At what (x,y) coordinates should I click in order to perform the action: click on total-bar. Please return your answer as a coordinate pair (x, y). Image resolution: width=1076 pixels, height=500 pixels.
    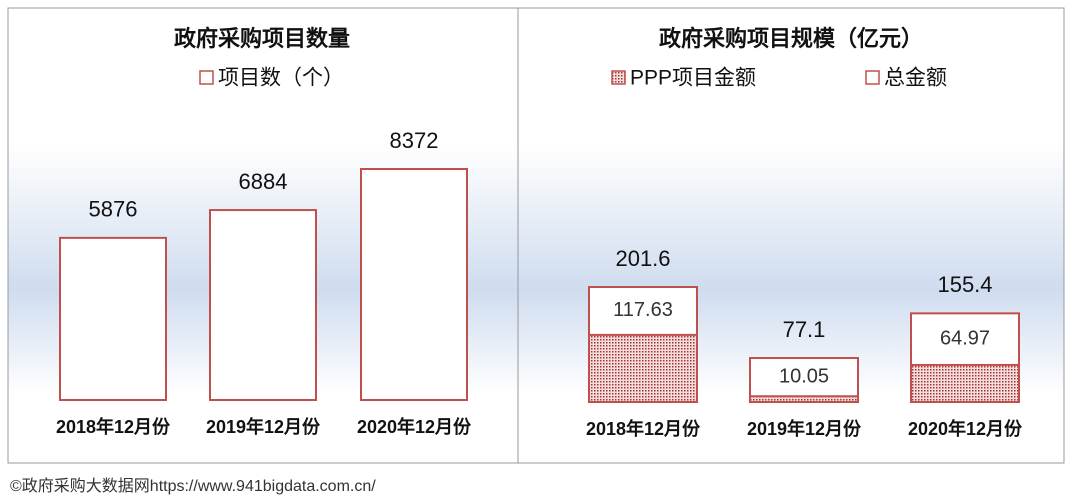
    Looking at the image, I should click on (804, 380).